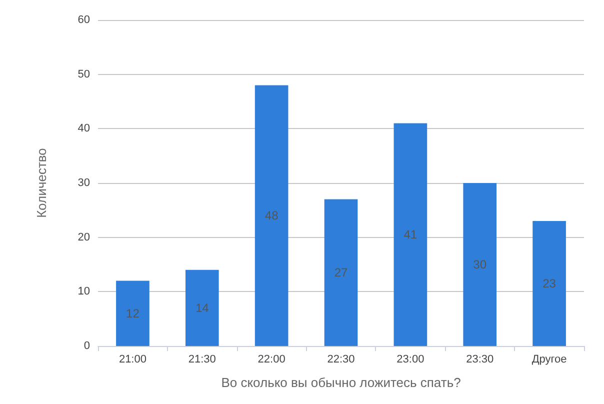 The image size is (604, 404). Describe the element at coordinates (480, 360) in the screenshot. I see `x-tick-label: 23:30` at that location.